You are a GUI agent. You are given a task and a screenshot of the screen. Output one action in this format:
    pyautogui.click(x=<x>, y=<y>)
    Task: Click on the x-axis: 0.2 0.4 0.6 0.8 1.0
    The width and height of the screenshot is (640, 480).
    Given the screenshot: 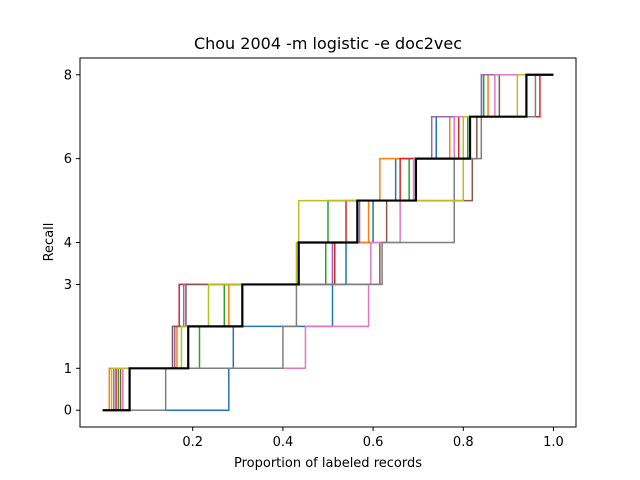 What is the action you would take?
    pyautogui.click(x=373, y=438)
    